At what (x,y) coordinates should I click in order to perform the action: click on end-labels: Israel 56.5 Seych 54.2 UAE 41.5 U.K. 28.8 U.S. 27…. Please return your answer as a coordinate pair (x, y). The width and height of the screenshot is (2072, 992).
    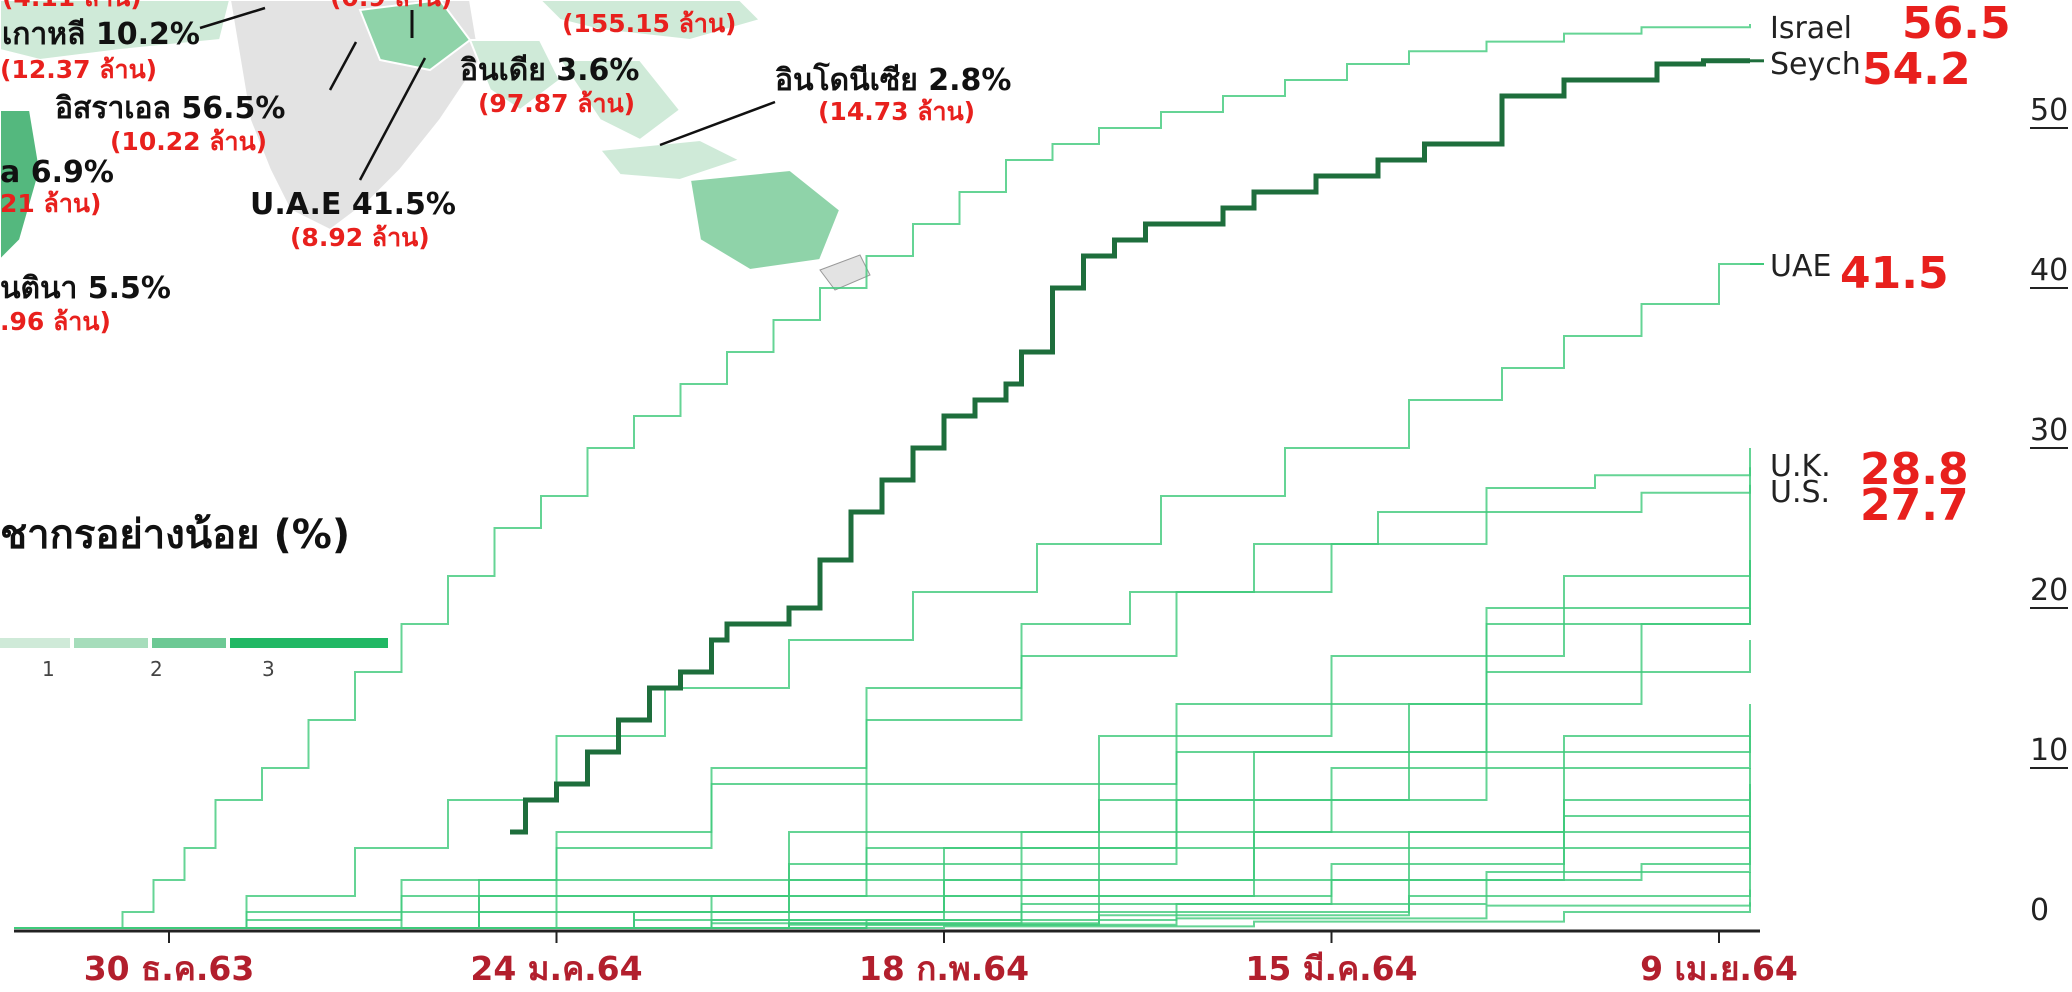
    Looking at the image, I should click on (1880, 265).